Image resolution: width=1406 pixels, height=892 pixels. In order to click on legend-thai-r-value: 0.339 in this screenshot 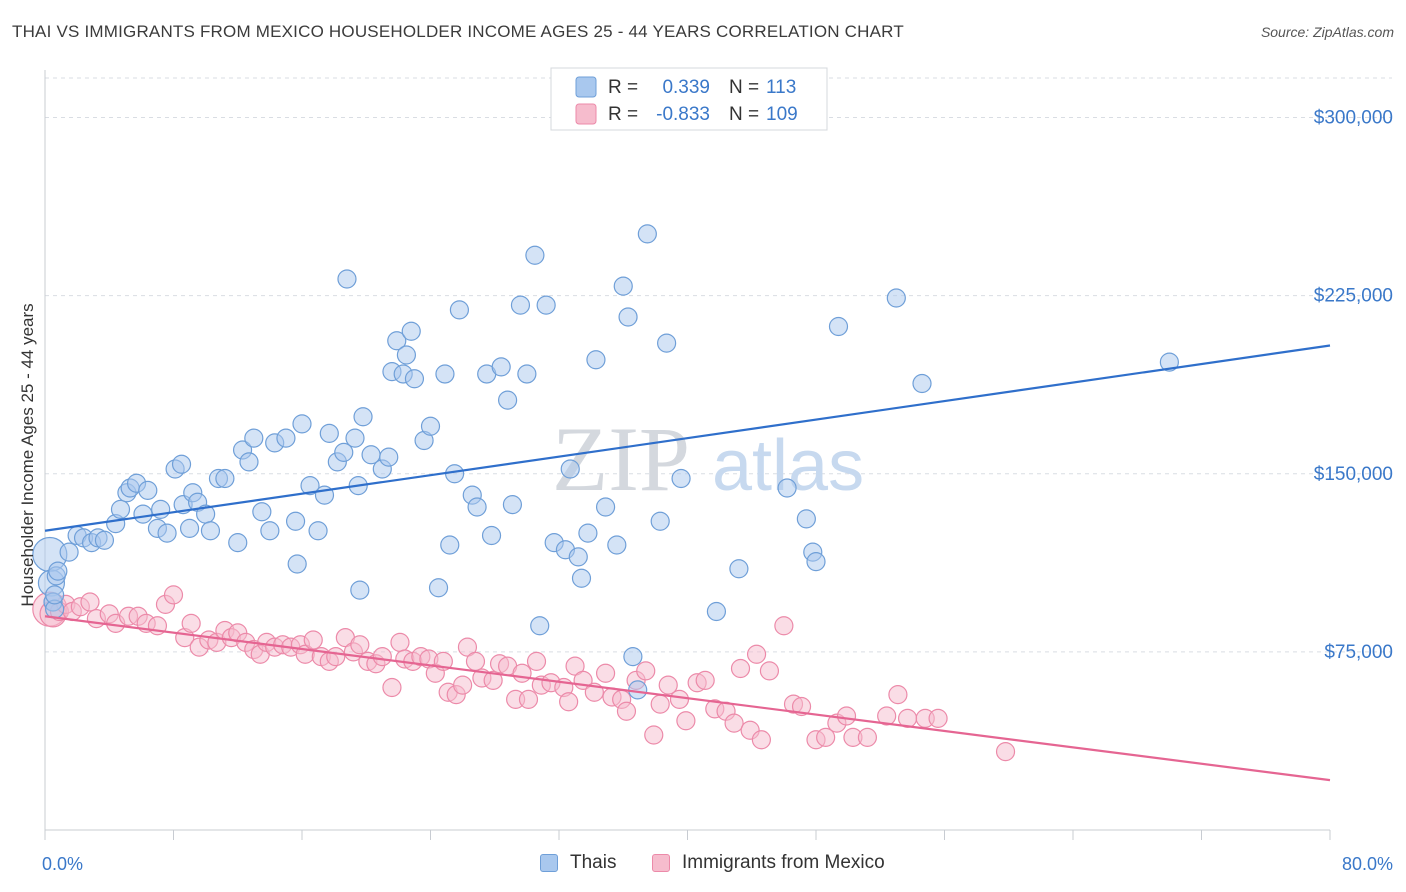, I will do `click(686, 87)`.